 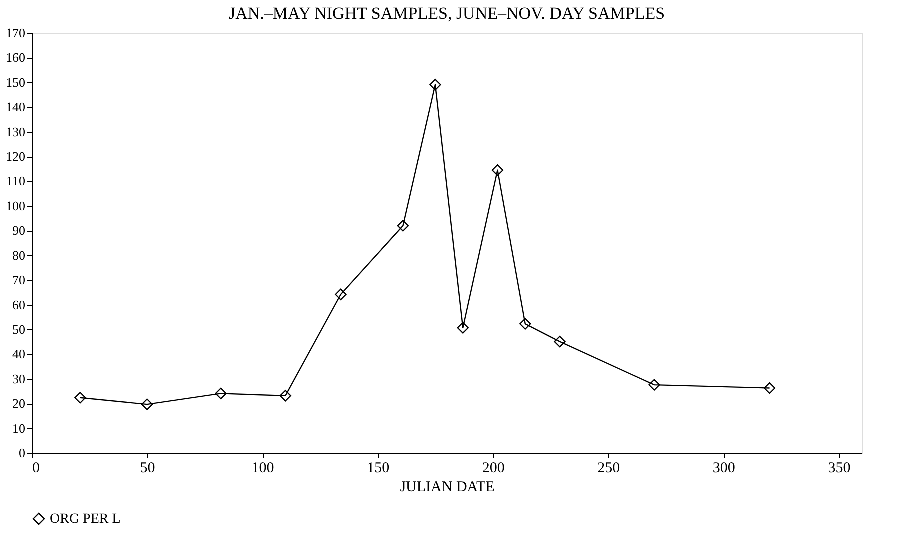 What do you see at coordinates (16, 33) in the screenshot?
I see `y-tick-label: 170` at bounding box center [16, 33].